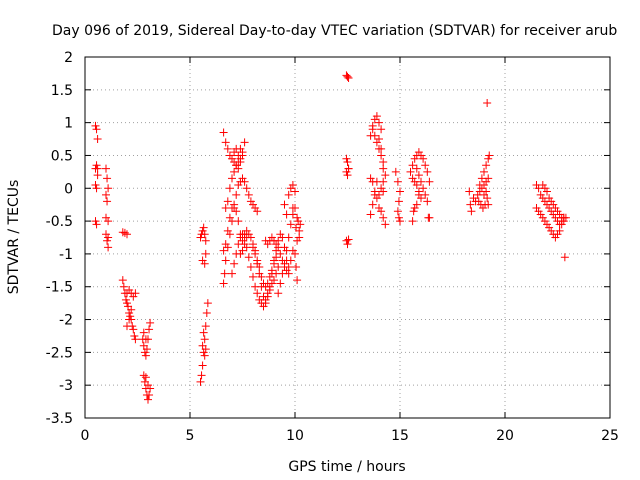 The width and height of the screenshot is (640, 480). Describe the element at coordinates (62, 91) in the screenshot. I see `y-tick-label: 1.5` at that location.